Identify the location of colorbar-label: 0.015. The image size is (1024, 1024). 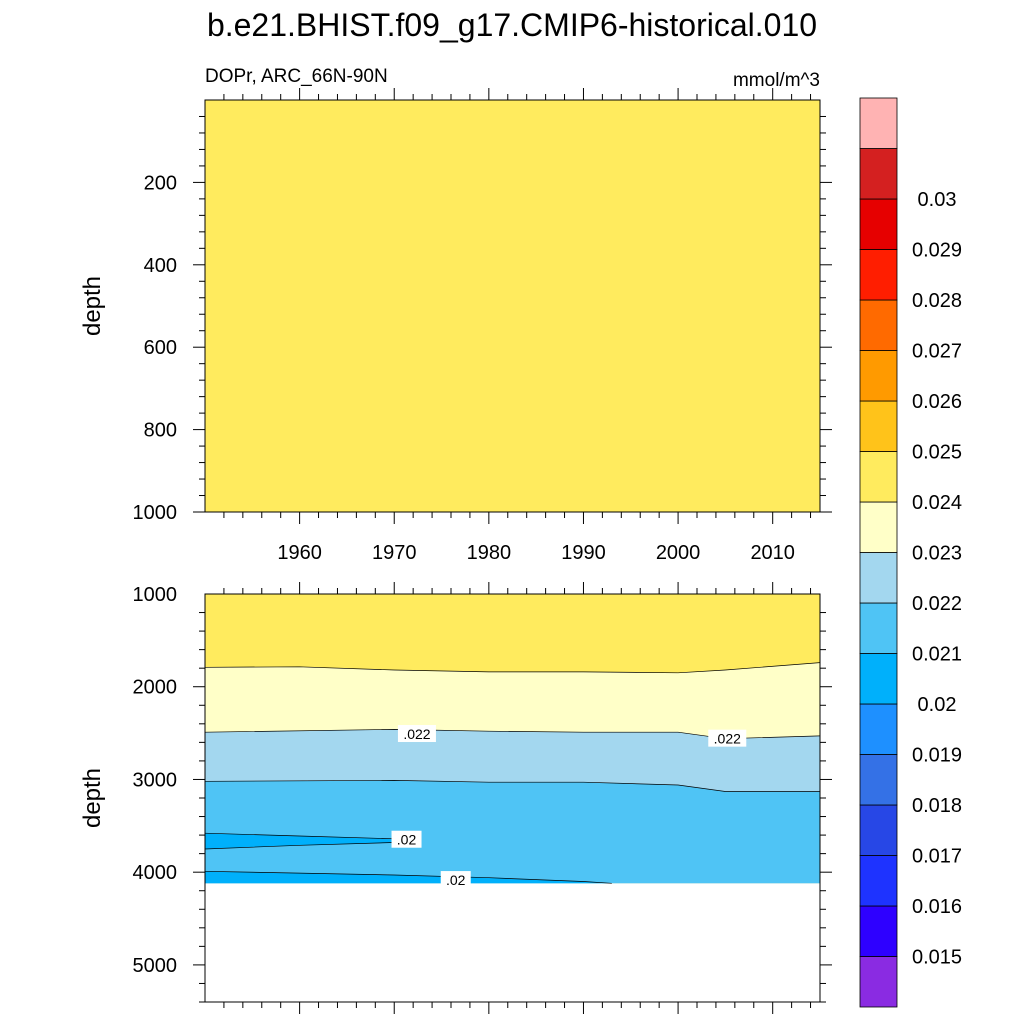
(937, 958).